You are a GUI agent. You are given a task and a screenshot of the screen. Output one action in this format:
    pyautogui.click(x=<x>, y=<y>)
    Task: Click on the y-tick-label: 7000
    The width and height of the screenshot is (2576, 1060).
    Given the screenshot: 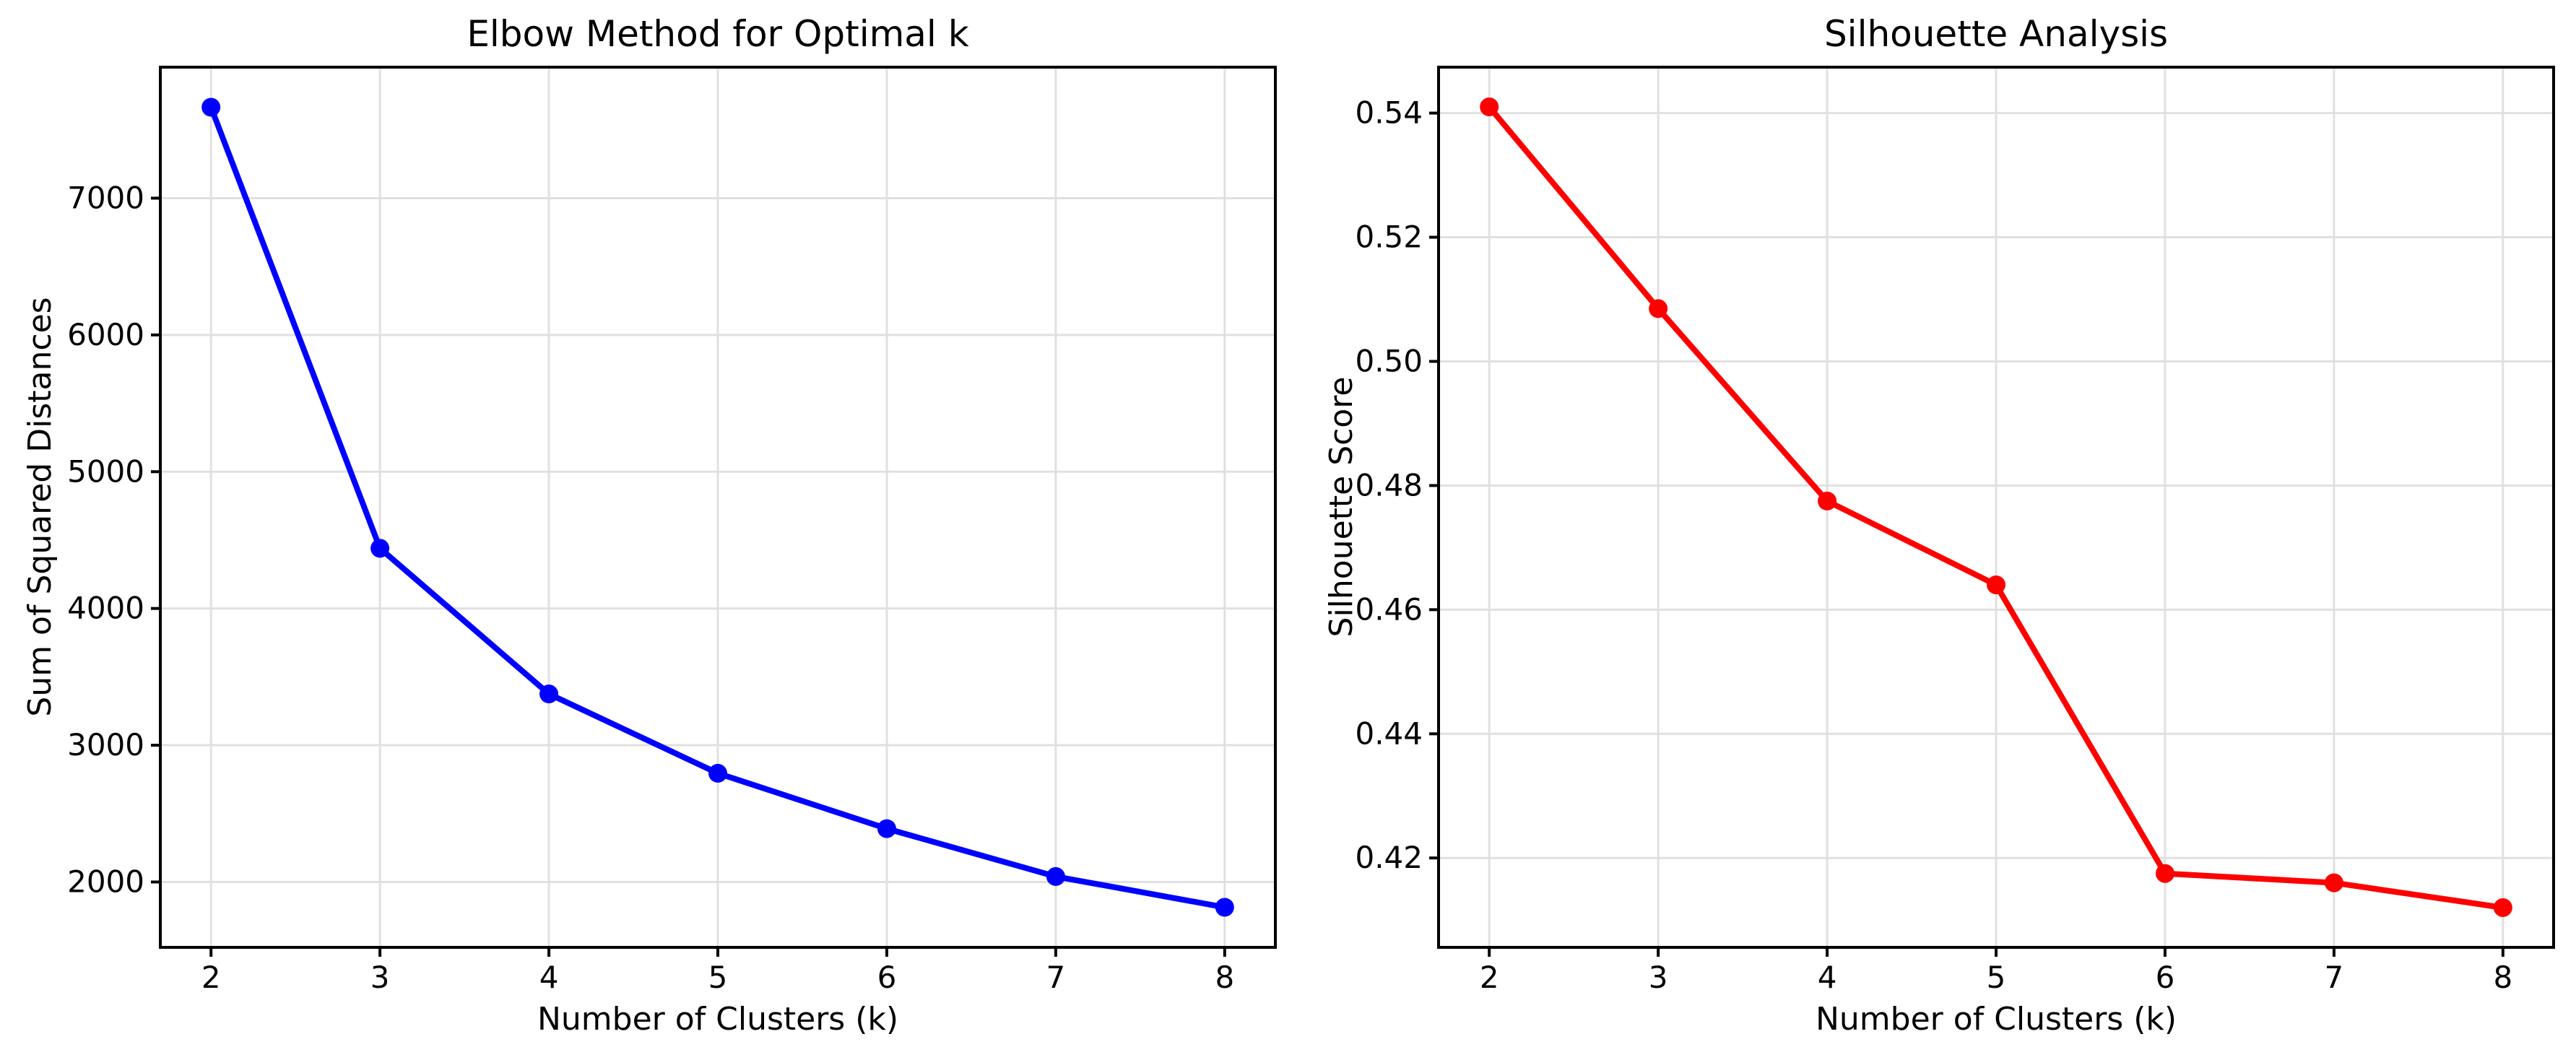 What is the action you would take?
    pyautogui.click(x=105, y=197)
    